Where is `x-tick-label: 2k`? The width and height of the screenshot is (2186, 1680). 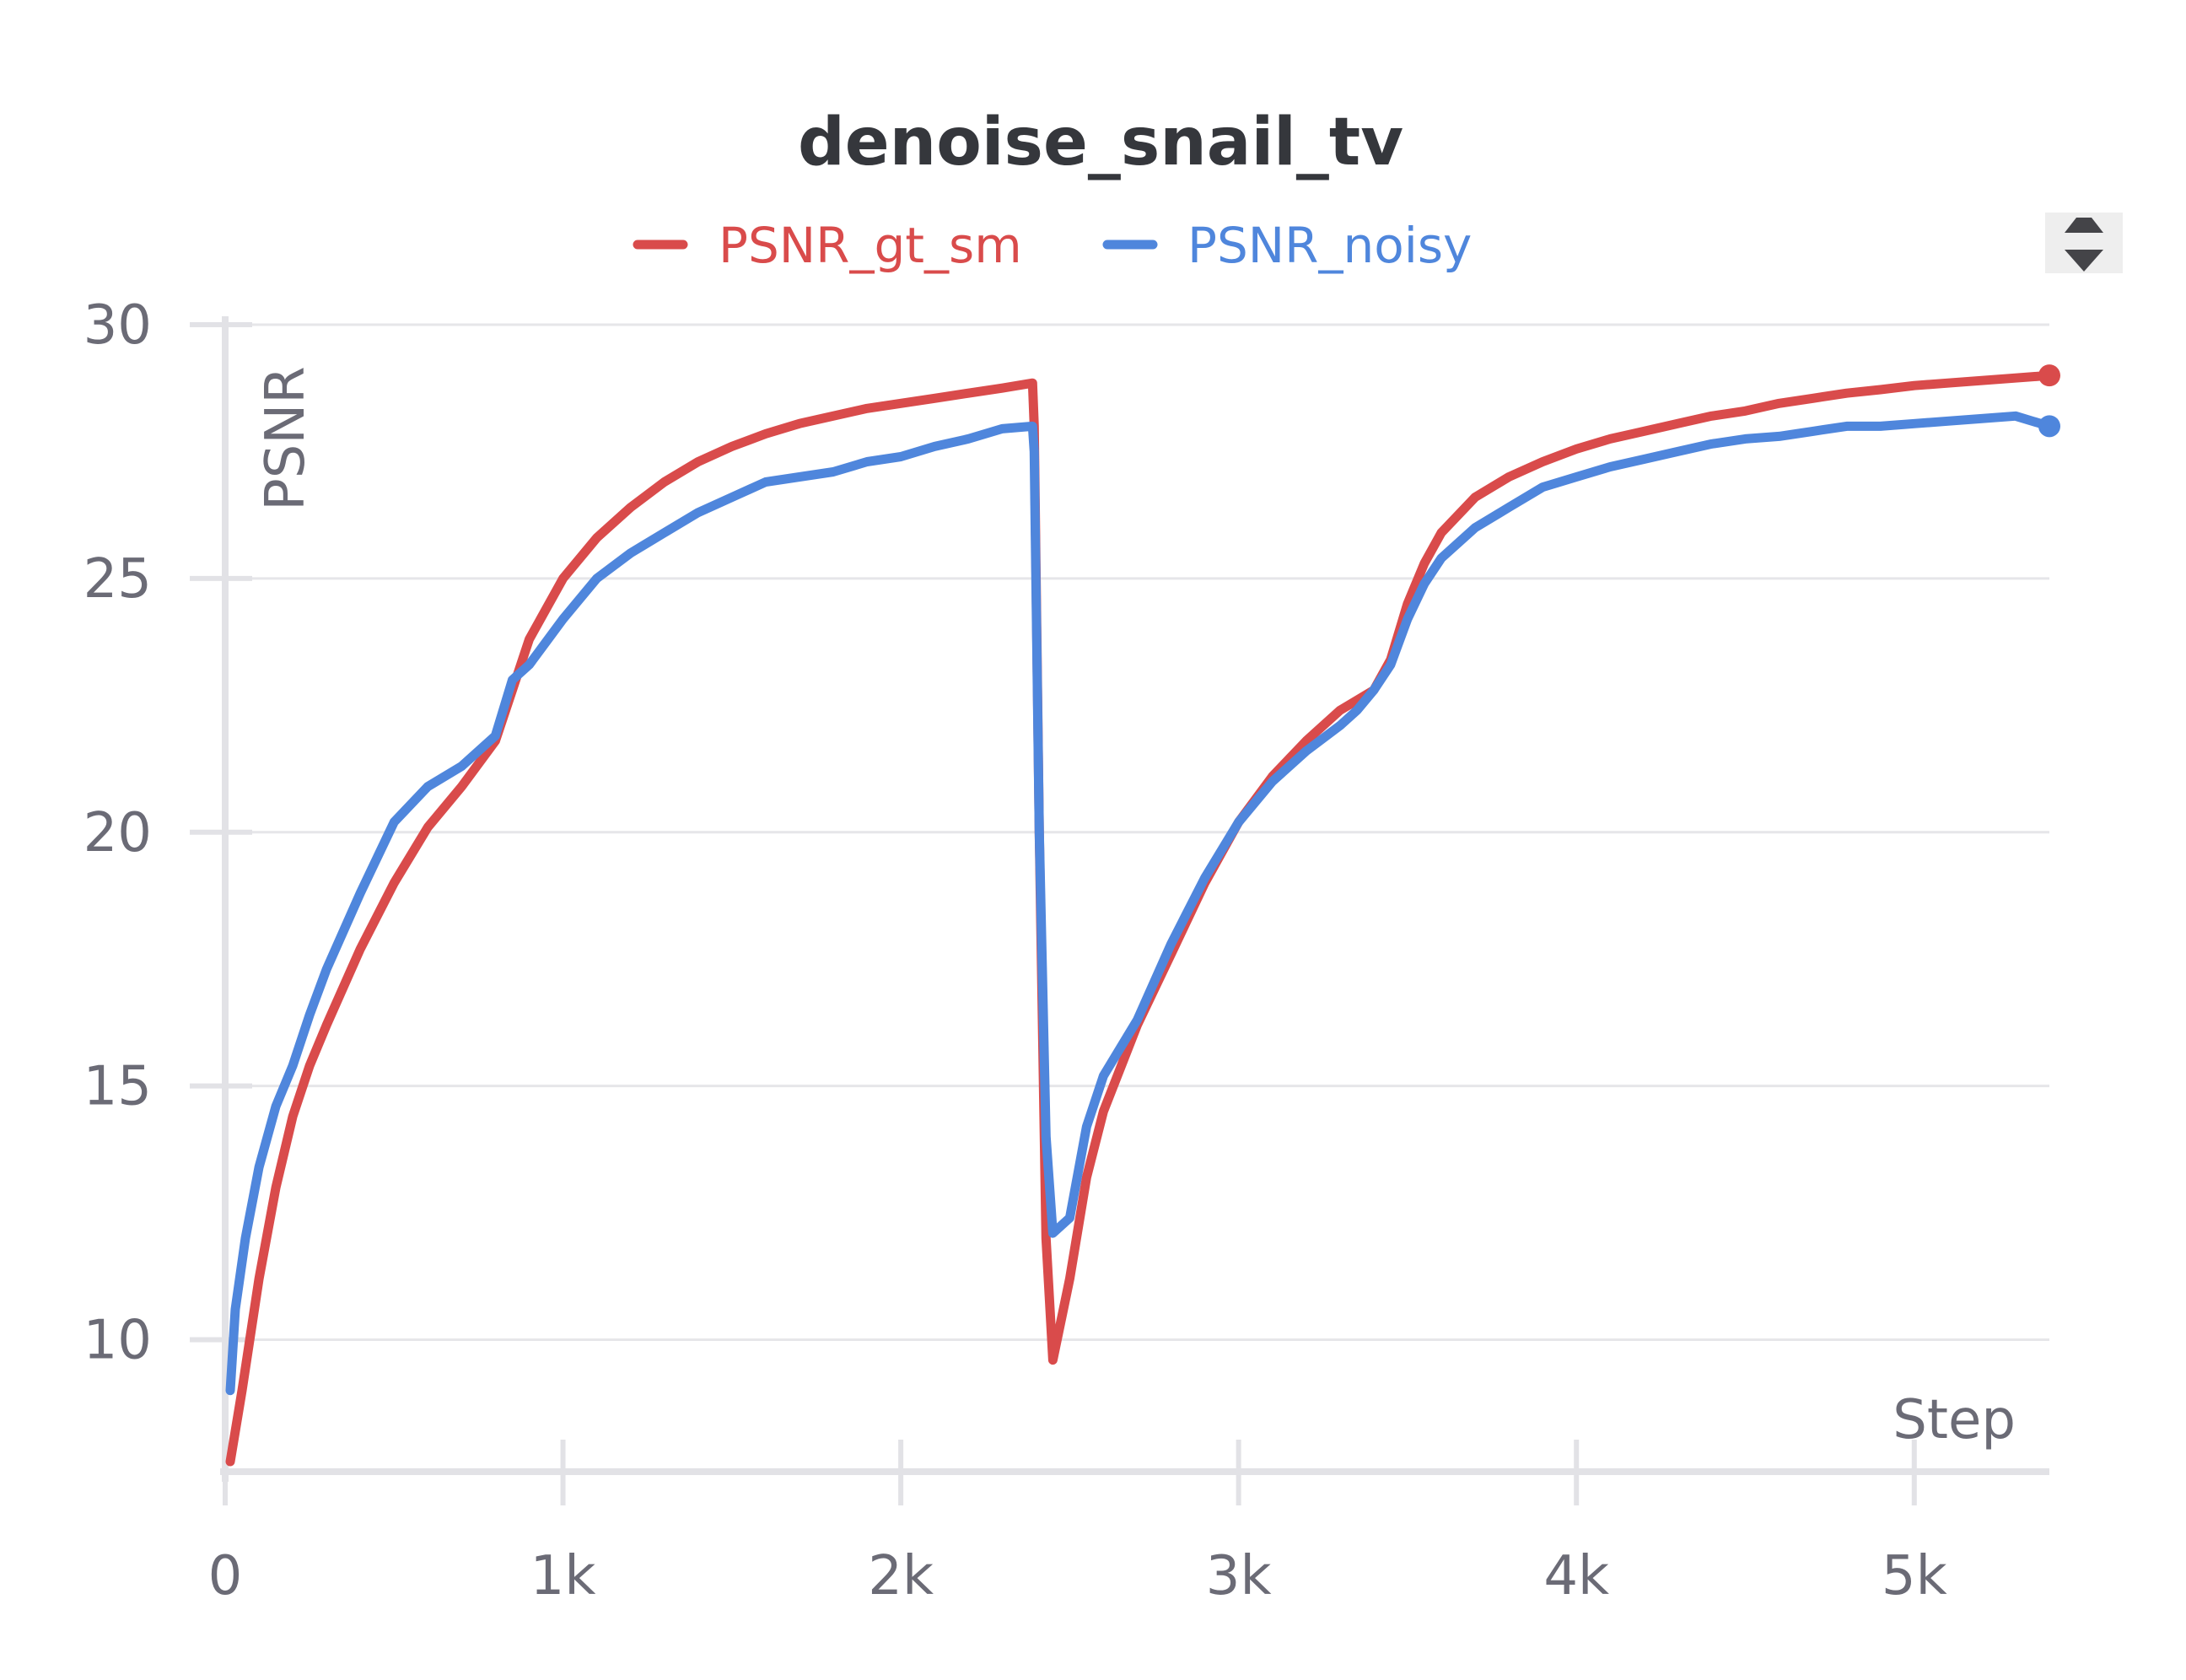
x-tick-label: 2k is located at coordinates (901, 1576).